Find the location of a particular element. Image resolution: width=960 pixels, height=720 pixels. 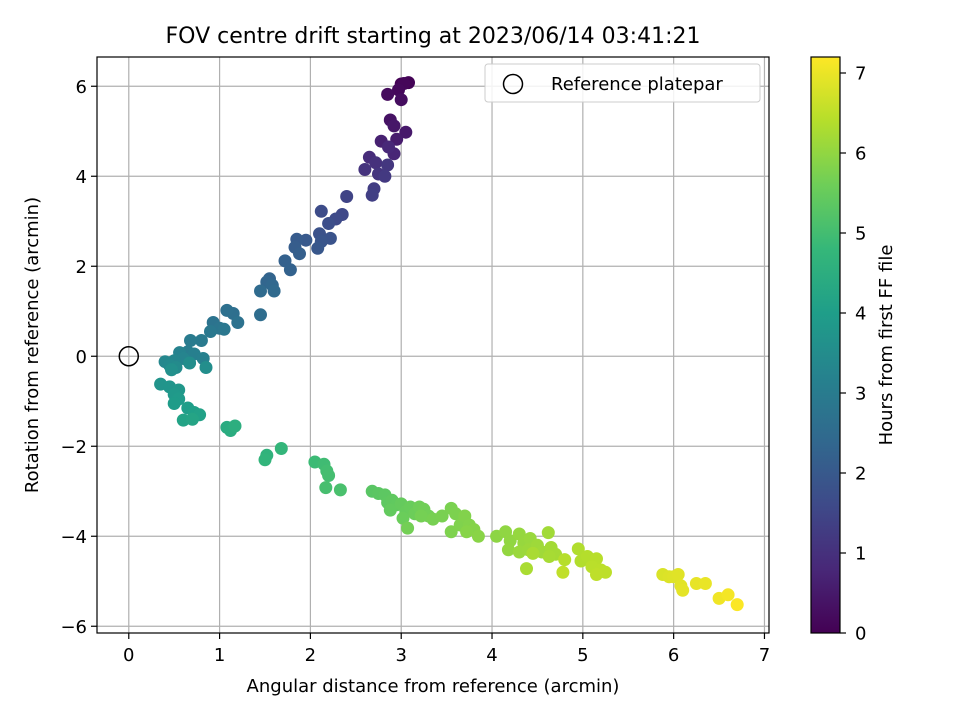

x-tick-label: 4 is located at coordinates (491, 655).